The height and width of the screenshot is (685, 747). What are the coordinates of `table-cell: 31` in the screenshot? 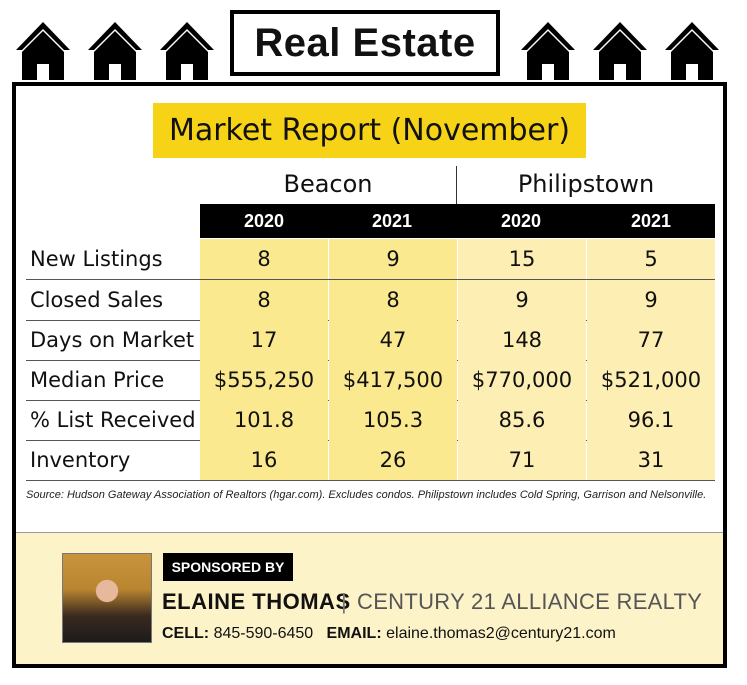 It's located at (651, 460).